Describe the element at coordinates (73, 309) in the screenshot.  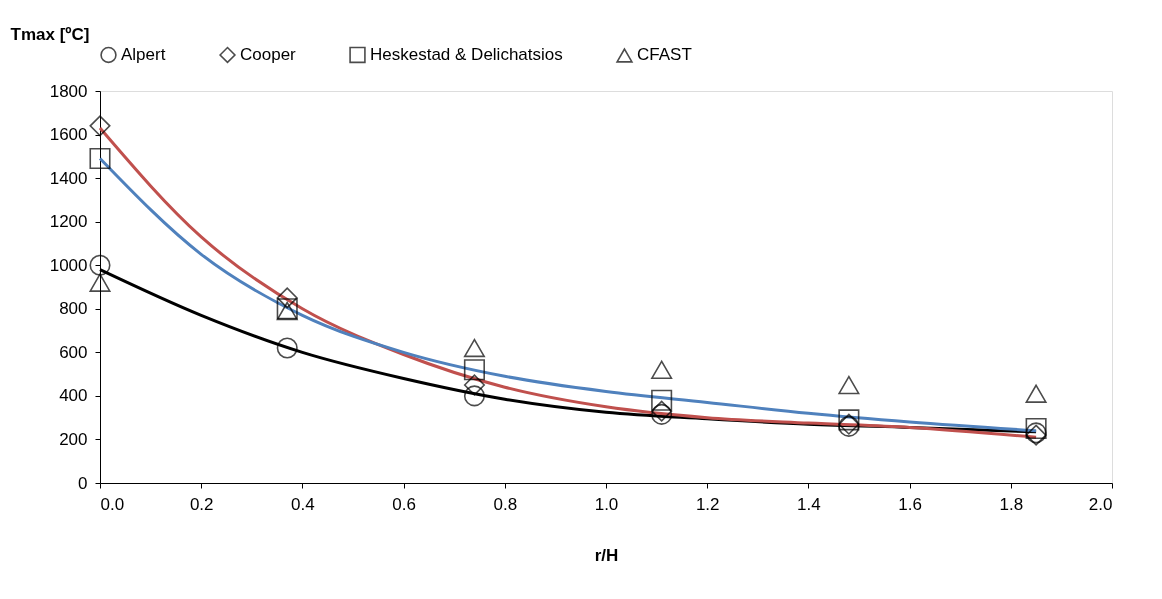
I see `y-tick-label: 800` at that location.